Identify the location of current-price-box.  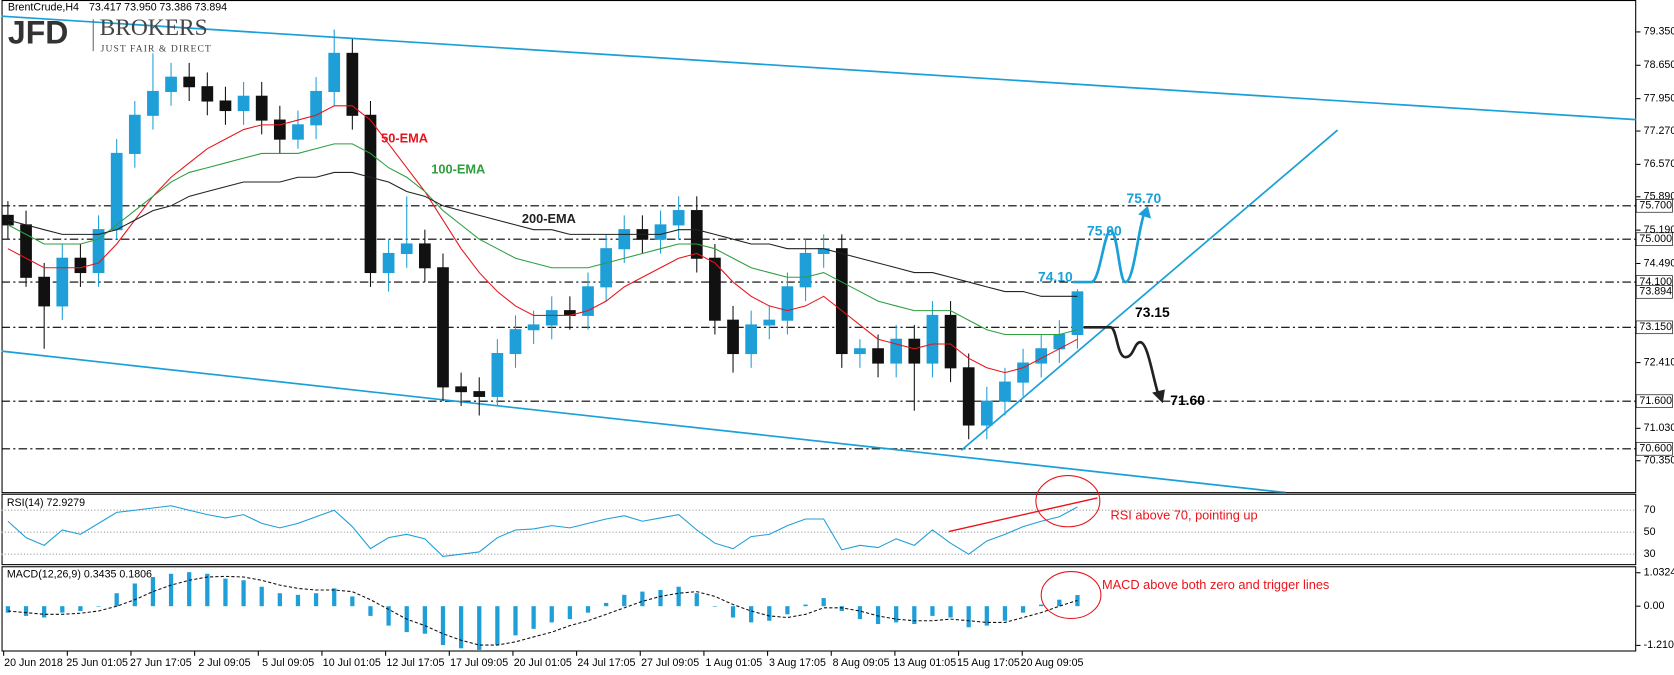
(1654, 292).